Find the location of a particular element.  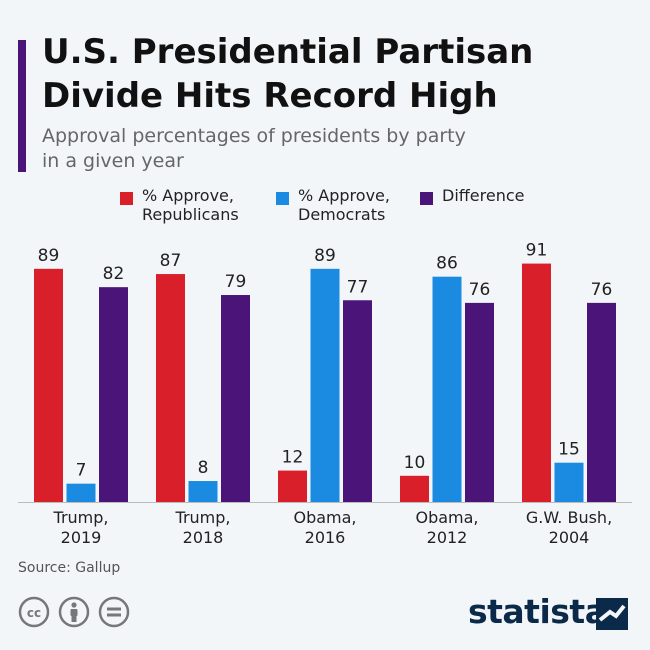

brand-wordmark: statista is located at coordinates (537, 611).